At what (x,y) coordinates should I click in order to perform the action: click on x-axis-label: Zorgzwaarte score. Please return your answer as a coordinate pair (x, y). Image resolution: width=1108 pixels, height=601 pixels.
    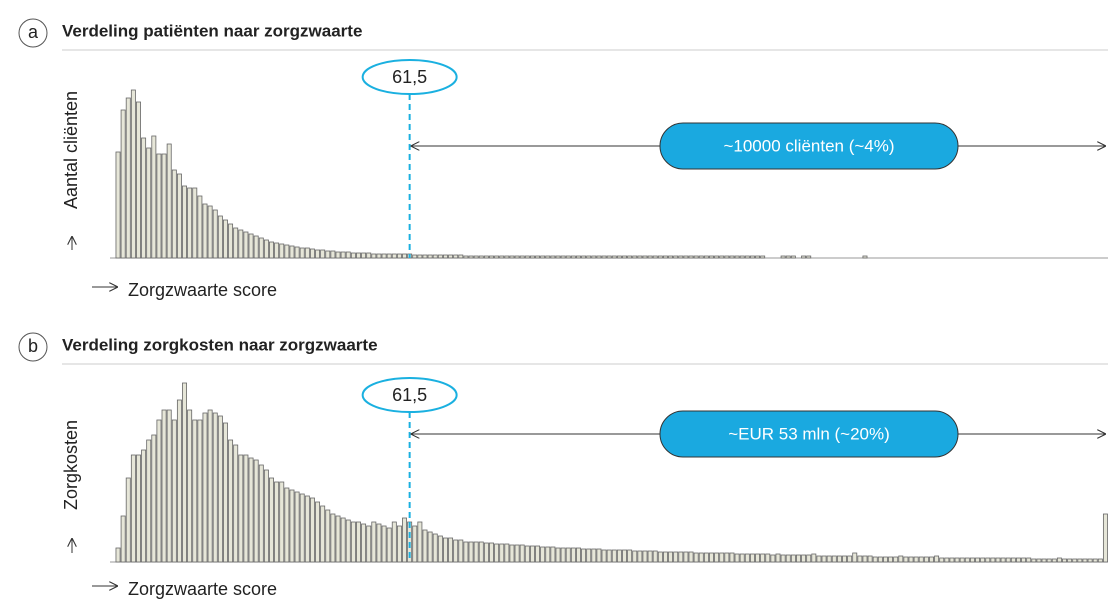
    Looking at the image, I should click on (202, 589).